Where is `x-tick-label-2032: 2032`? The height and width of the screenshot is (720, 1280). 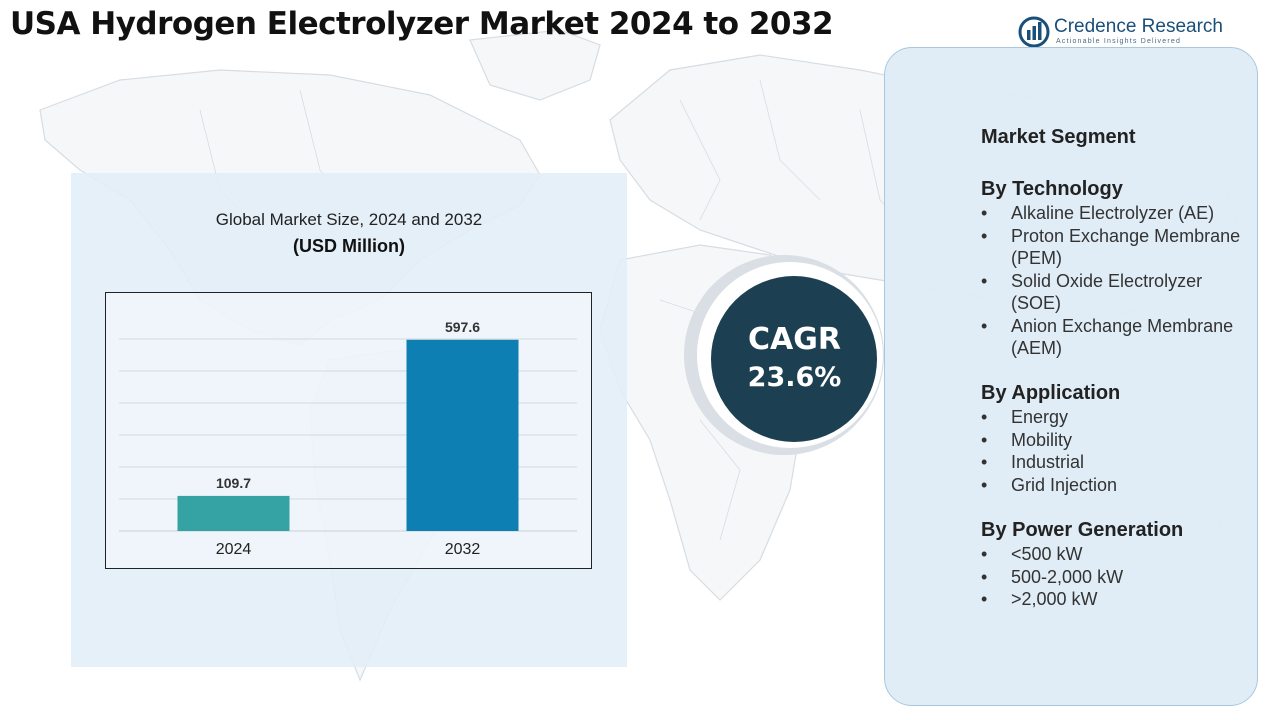
x-tick-label-2032: 2032 is located at coordinates (463, 549).